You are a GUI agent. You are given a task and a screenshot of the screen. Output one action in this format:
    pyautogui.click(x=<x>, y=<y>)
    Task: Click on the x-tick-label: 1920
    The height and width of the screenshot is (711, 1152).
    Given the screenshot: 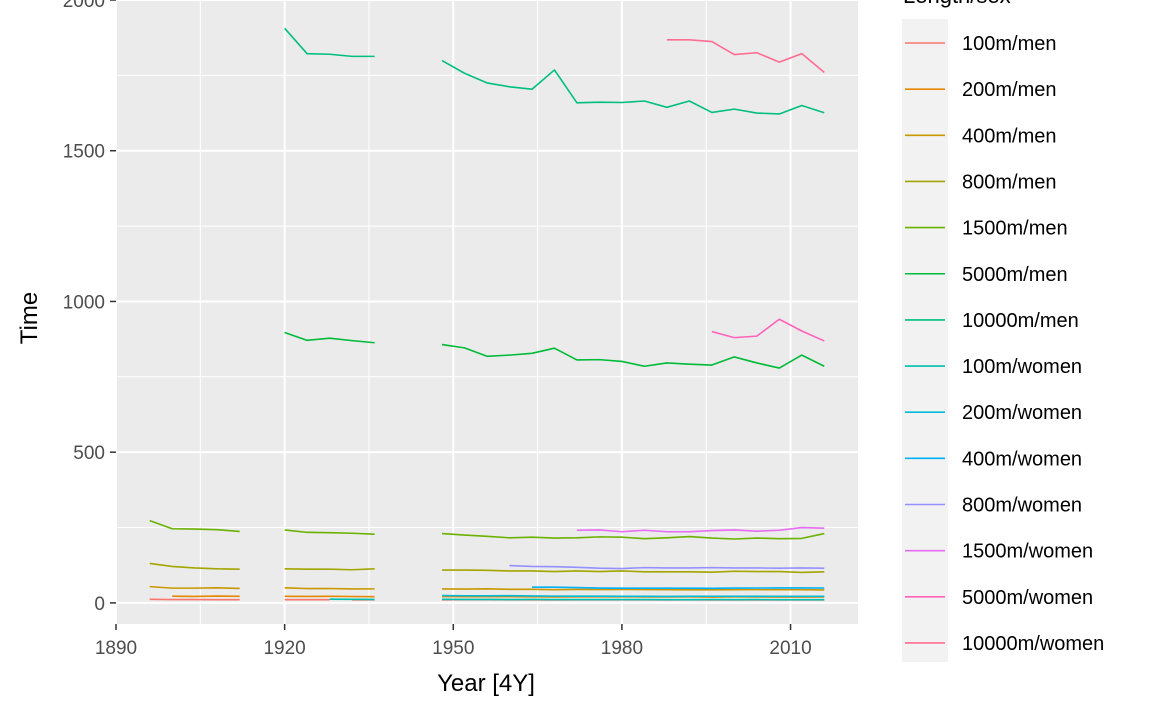 What is the action you would take?
    pyautogui.click(x=284, y=648)
    